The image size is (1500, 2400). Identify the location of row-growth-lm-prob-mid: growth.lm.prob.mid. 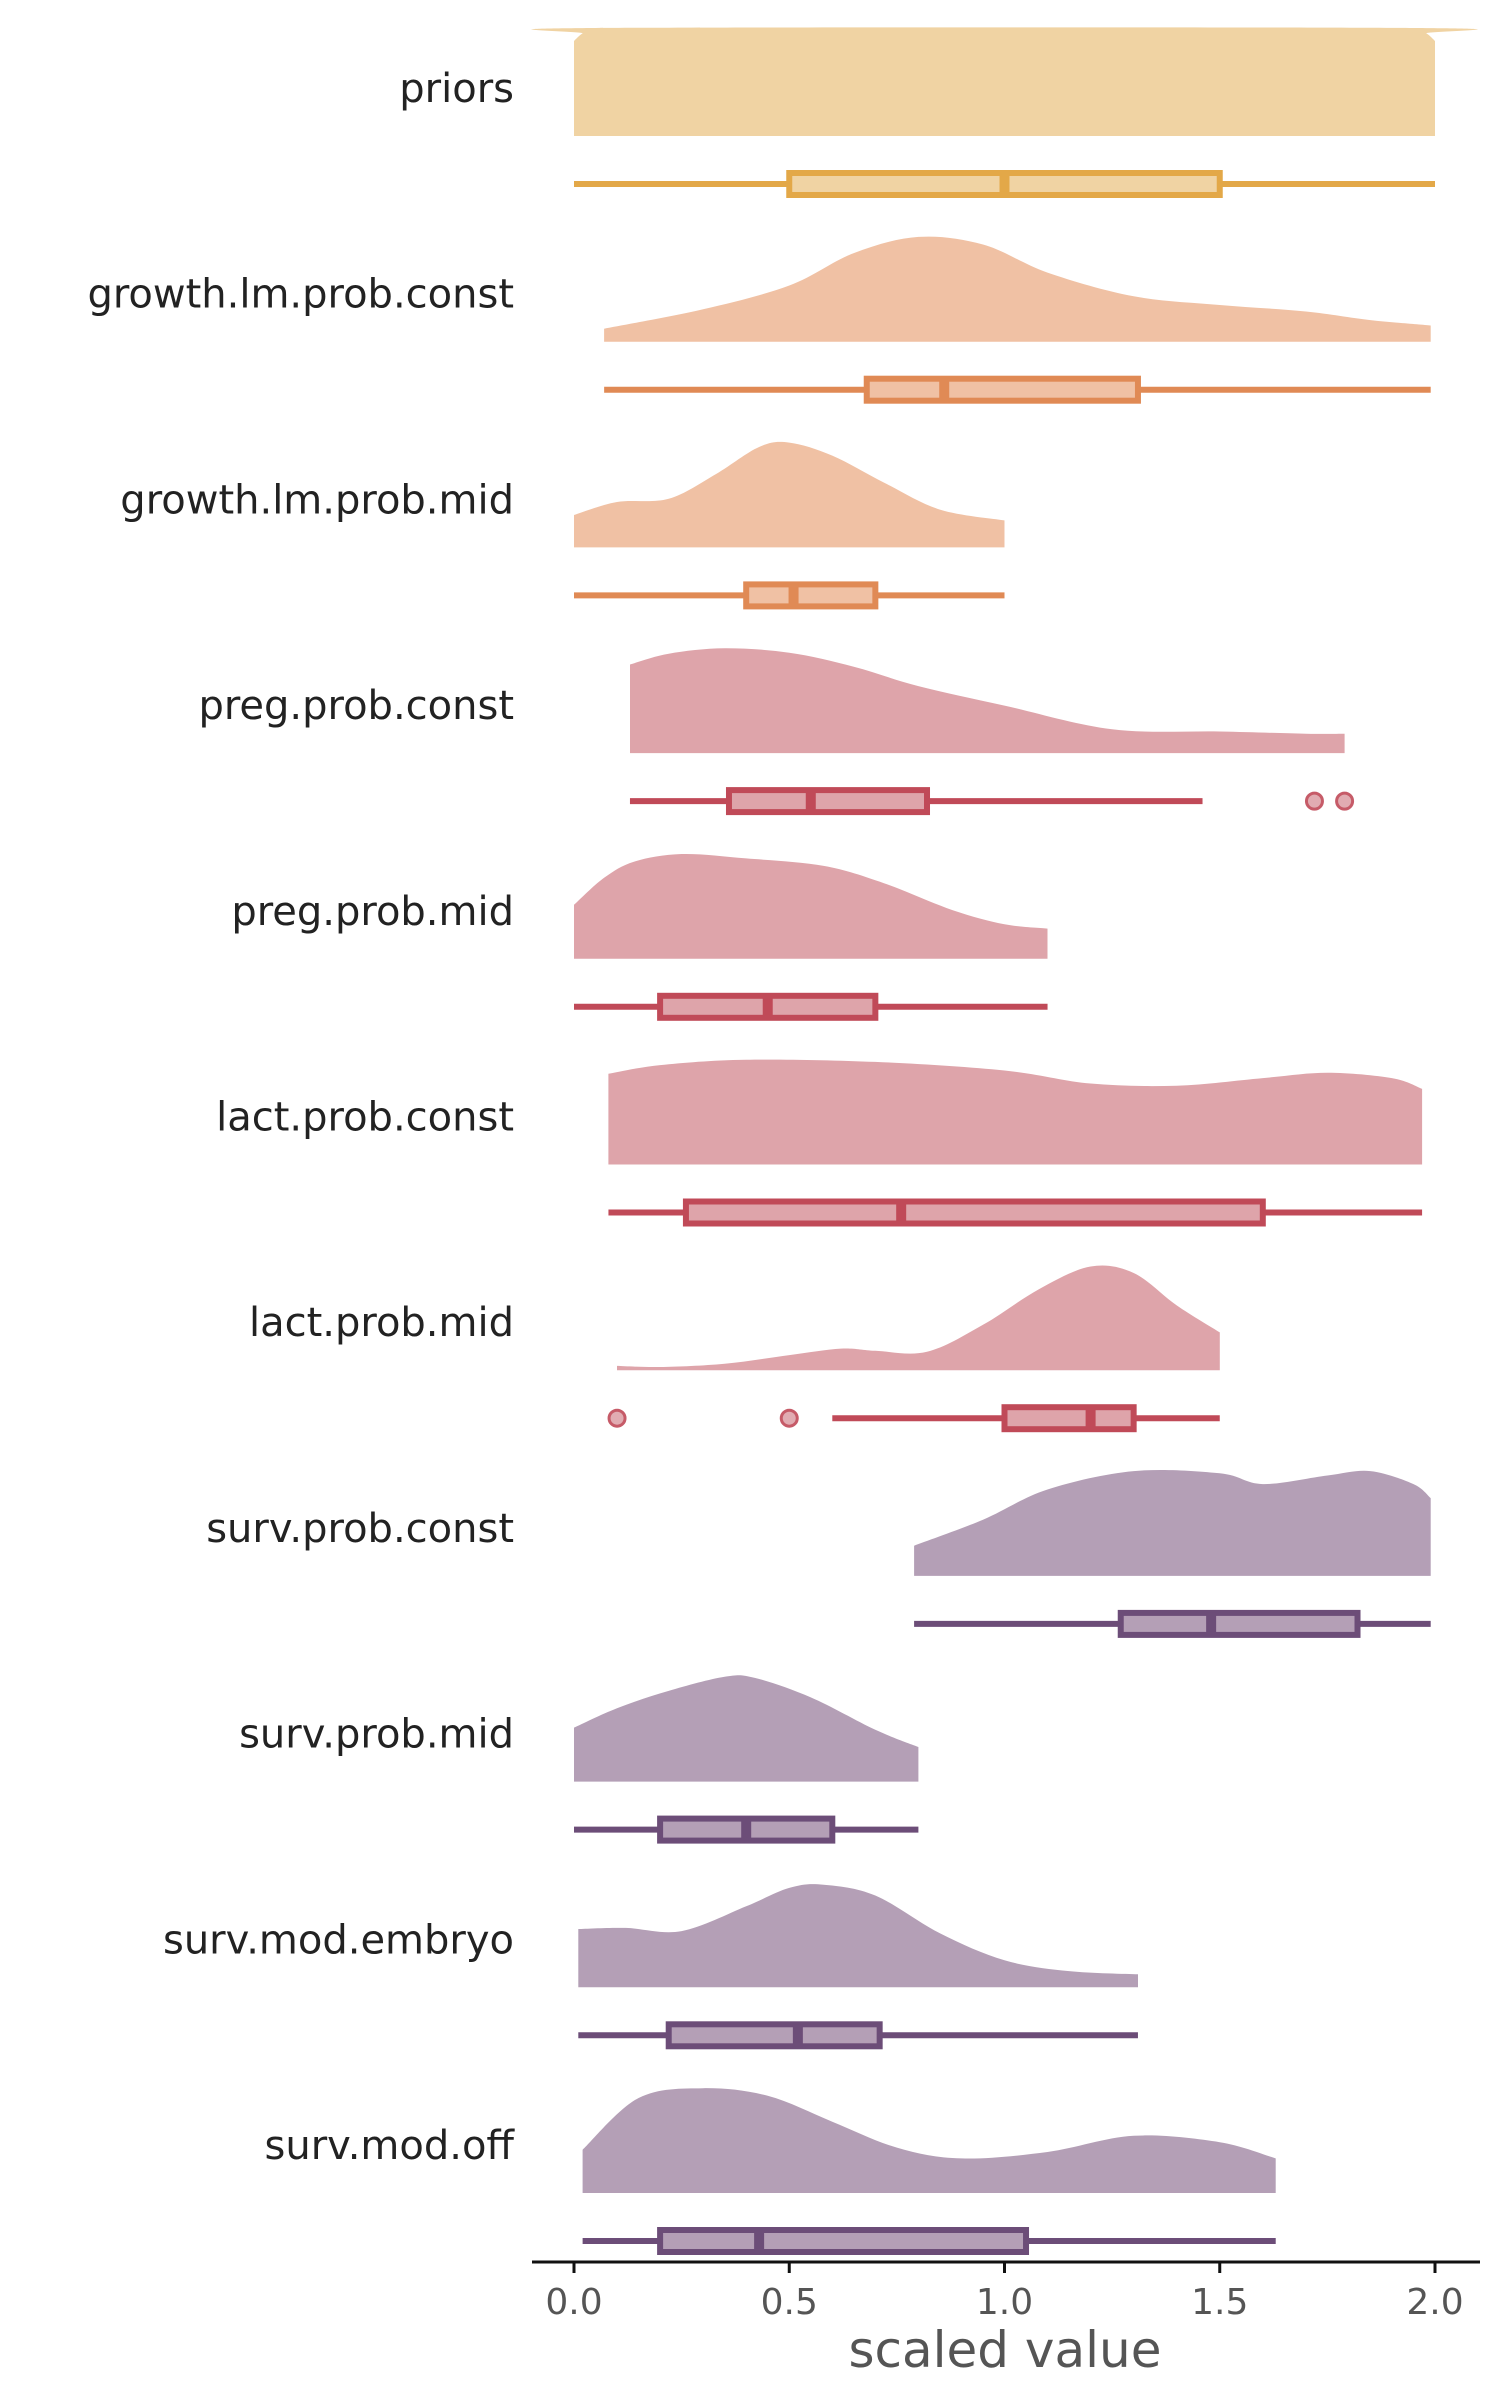
(562, 525).